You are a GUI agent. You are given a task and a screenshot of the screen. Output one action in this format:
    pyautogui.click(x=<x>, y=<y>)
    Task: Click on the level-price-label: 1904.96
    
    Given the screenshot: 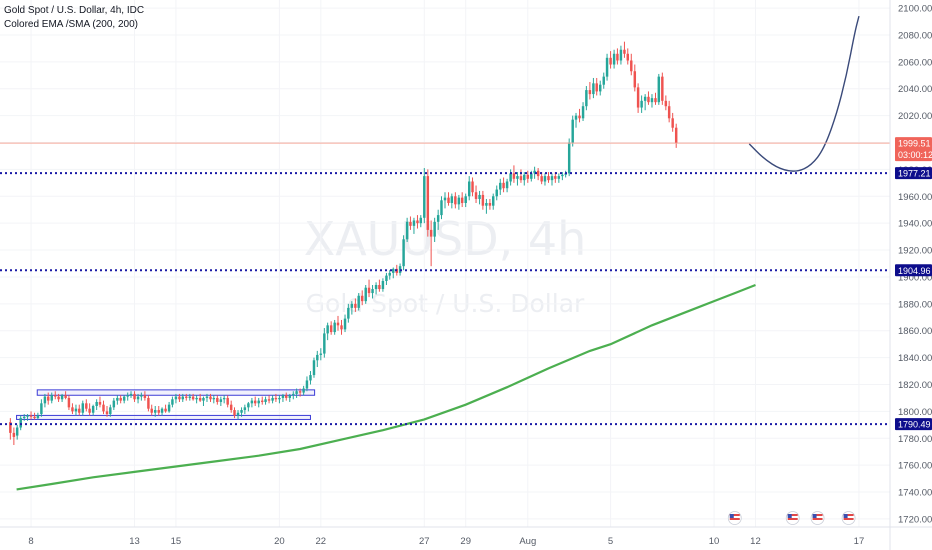 What is the action you would take?
    pyautogui.click(x=914, y=271)
    